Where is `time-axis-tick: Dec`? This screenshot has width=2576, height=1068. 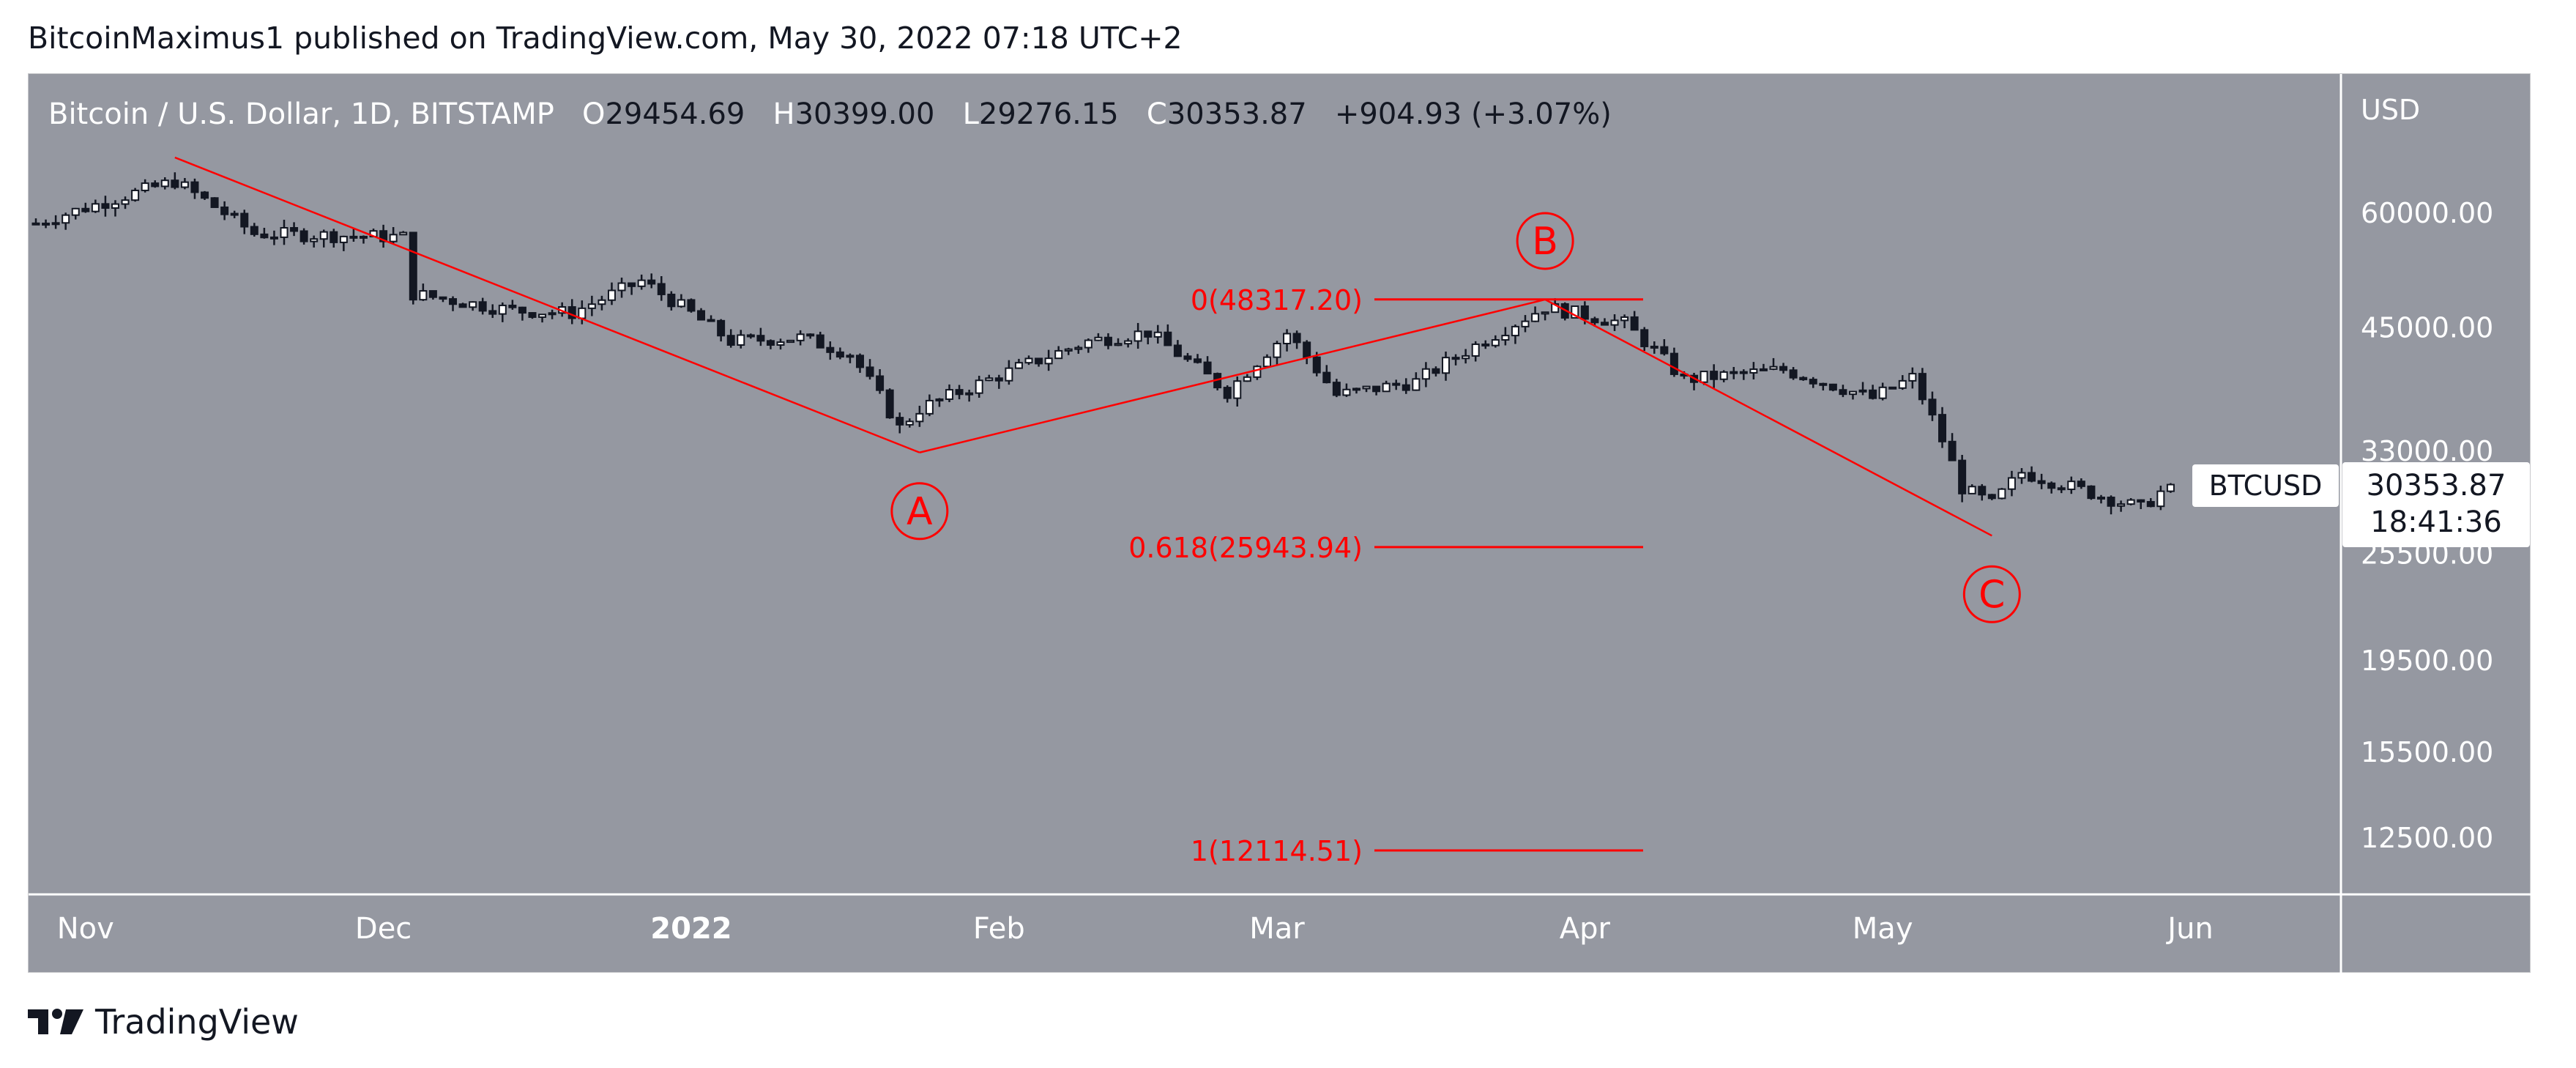 time-axis-tick: Dec is located at coordinates (383, 929).